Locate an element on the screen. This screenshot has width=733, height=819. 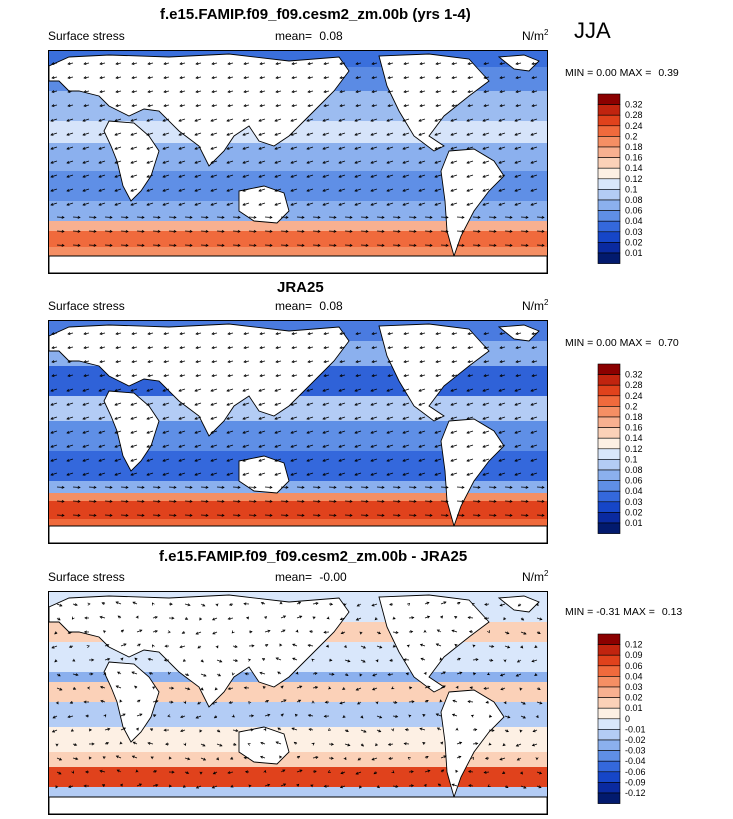
panel3-min-label: MIN = is located at coordinates (579, 612).